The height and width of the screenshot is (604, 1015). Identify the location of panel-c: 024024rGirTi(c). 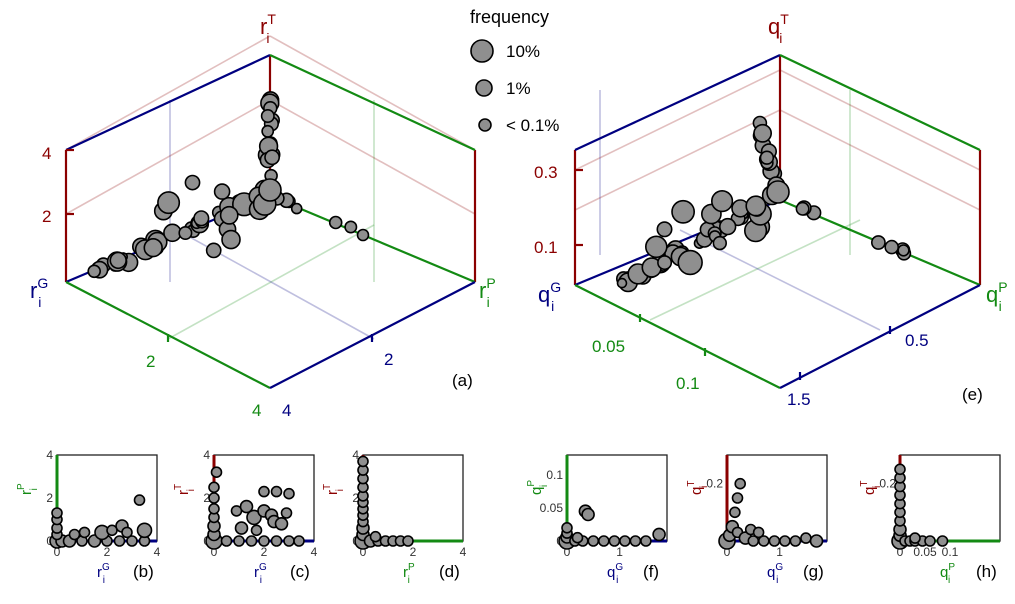
(245, 517).